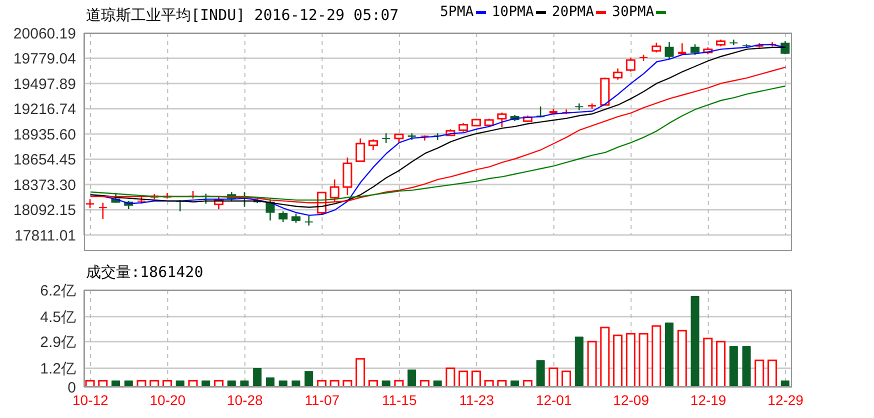 The image size is (874, 418). I want to click on x-tick-label: 12-09, so click(631, 400).